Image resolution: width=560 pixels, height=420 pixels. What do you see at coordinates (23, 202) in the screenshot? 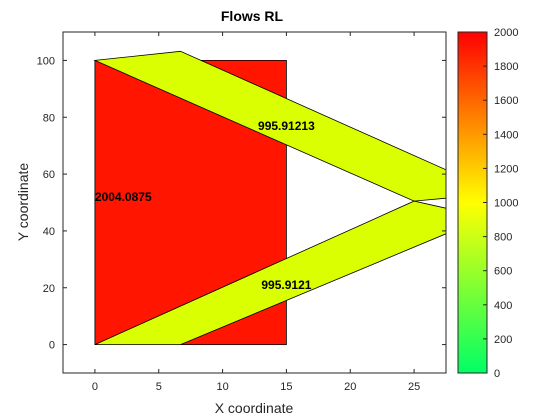
I see `y-axis-label: Y coordinate` at bounding box center [23, 202].